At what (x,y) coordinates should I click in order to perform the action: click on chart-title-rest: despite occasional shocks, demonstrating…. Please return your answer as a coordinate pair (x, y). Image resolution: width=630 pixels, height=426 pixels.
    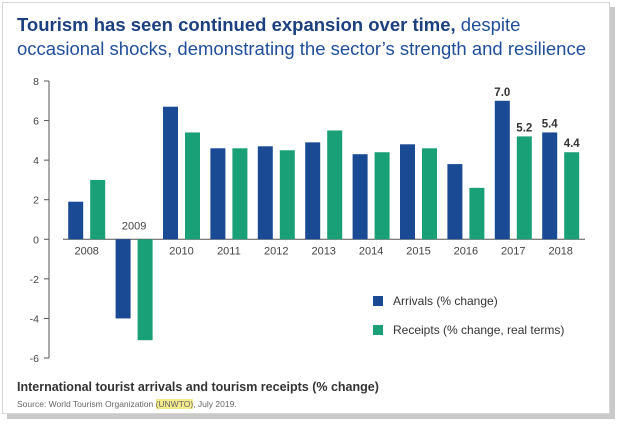
    Looking at the image, I should click on (302, 36).